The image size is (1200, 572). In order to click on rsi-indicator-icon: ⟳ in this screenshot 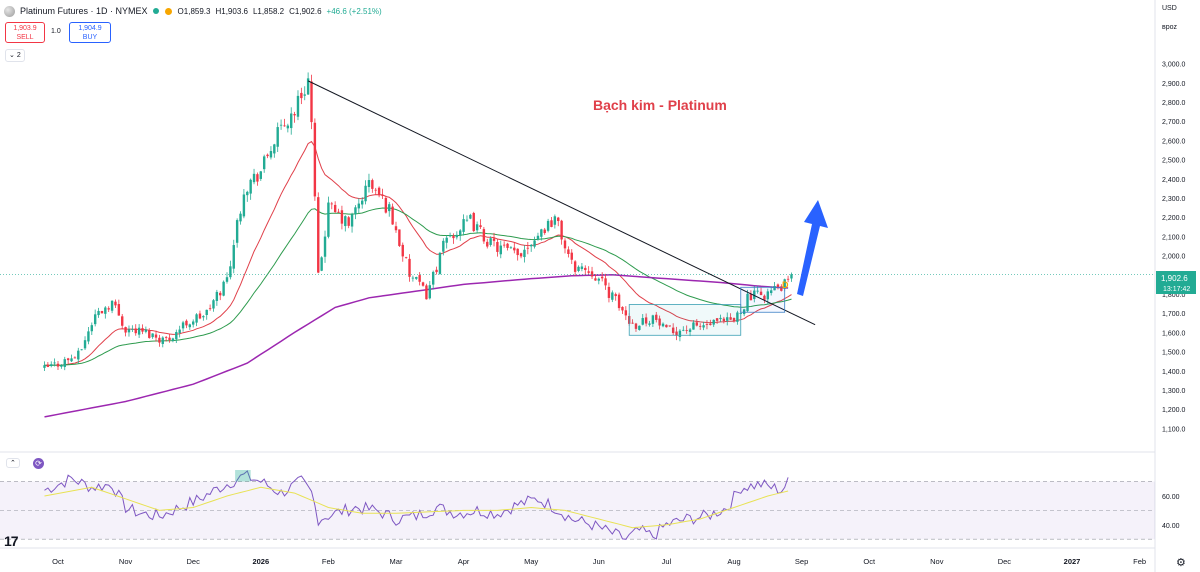, I will do `click(38, 463)`.